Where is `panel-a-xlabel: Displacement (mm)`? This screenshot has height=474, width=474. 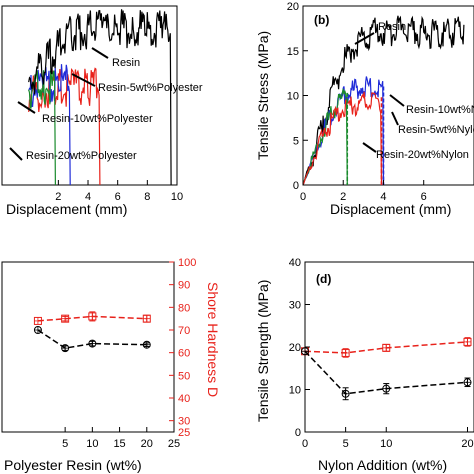
panel-a-xlabel: Displacement (mm) is located at coordinates (66, 209).